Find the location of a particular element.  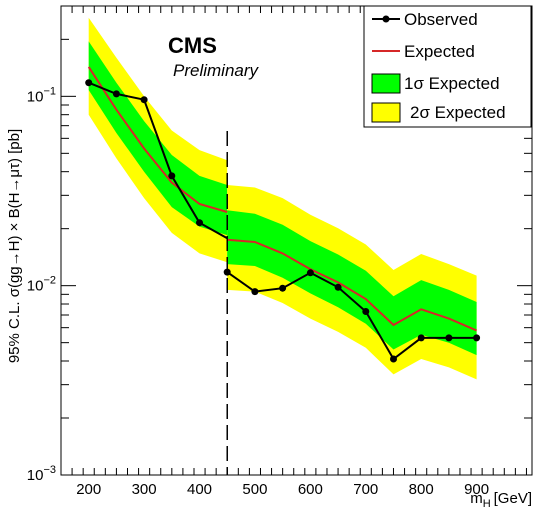

cms-label: CMS Preliminary is located at coordinates (214, 56).